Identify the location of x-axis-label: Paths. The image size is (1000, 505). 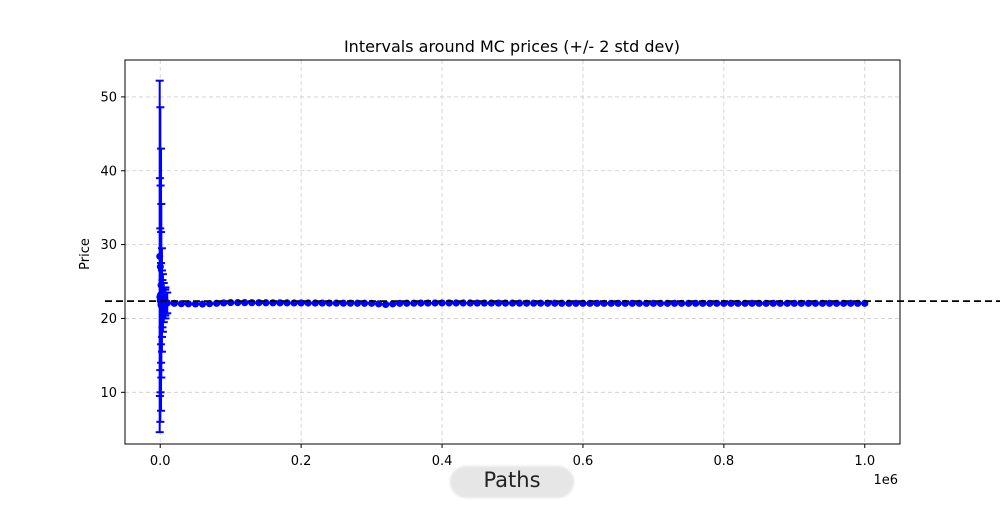
(512, 480).